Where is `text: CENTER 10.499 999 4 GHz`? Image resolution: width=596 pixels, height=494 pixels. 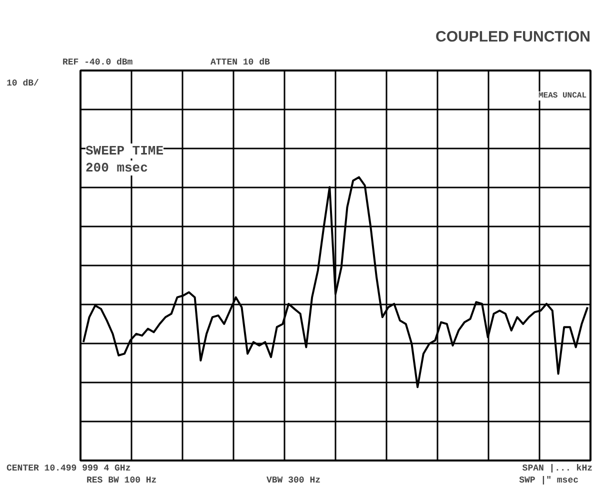 text: CENTER 10.499 999 4 GHz is located at coordinates (68, 469).